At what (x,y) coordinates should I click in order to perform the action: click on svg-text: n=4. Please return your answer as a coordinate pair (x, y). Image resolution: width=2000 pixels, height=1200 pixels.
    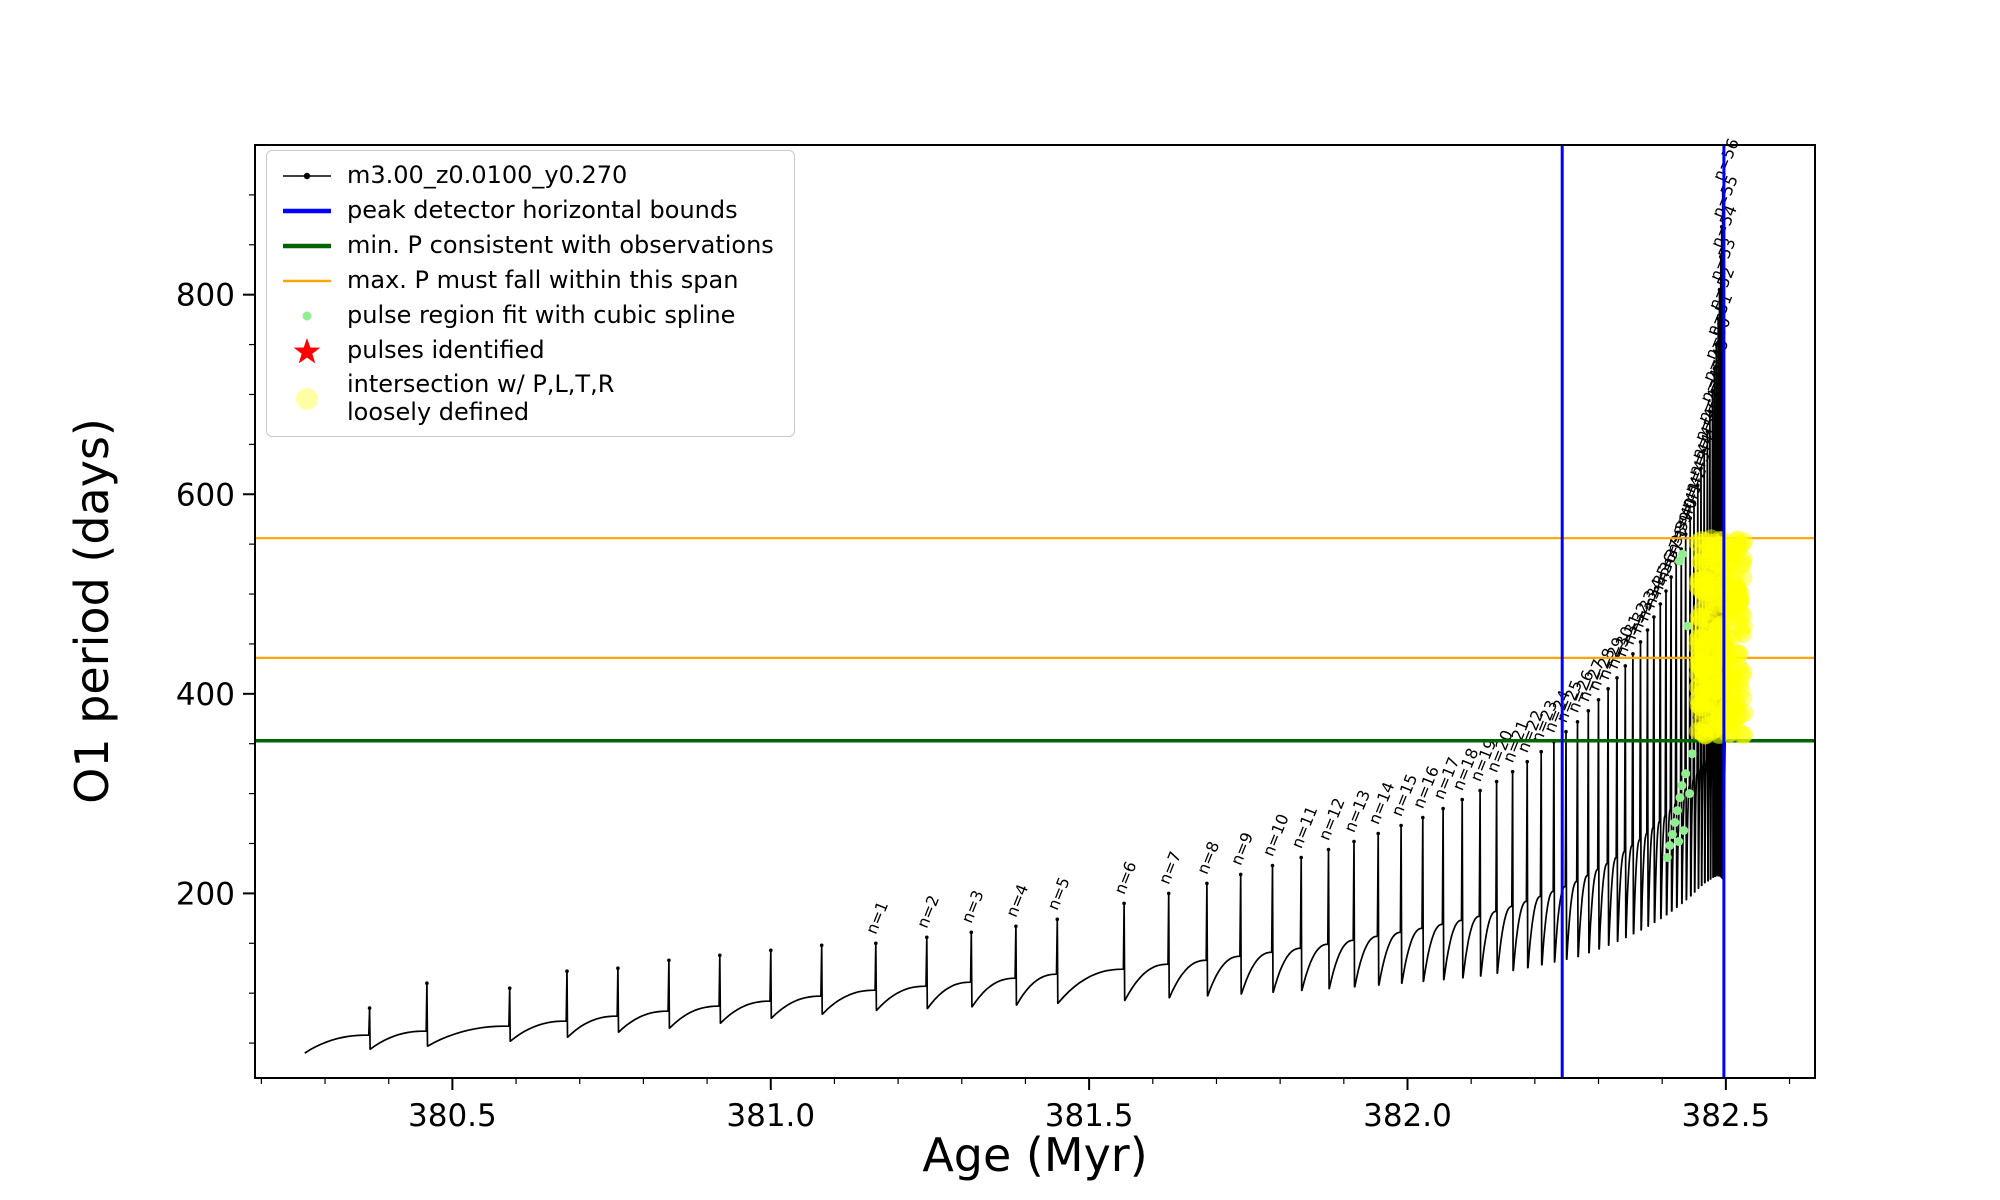
    Looking at the image, I should click on (1017, 900).